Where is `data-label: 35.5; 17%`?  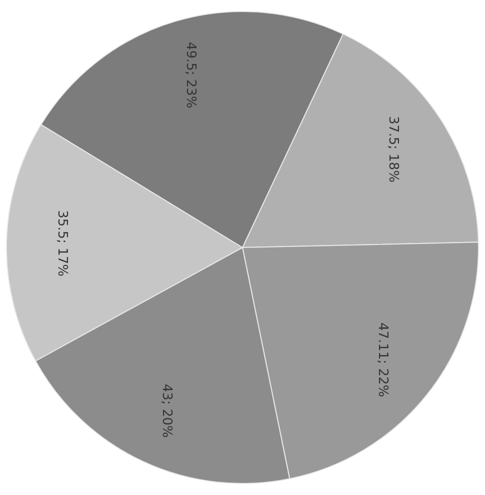 data-label: 35.5; 17% is located at coordinates (62, 243).